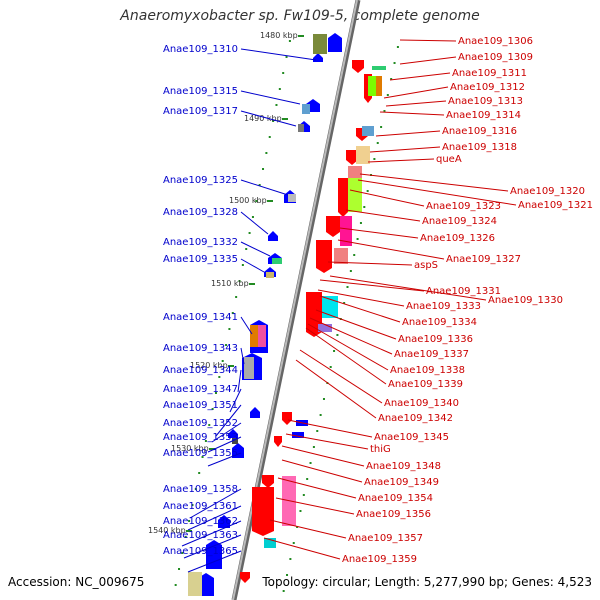 The width and height of the screenshot is (600, 600). I want to click on right-gene-label: Anae109_1339, so click(425, 384).